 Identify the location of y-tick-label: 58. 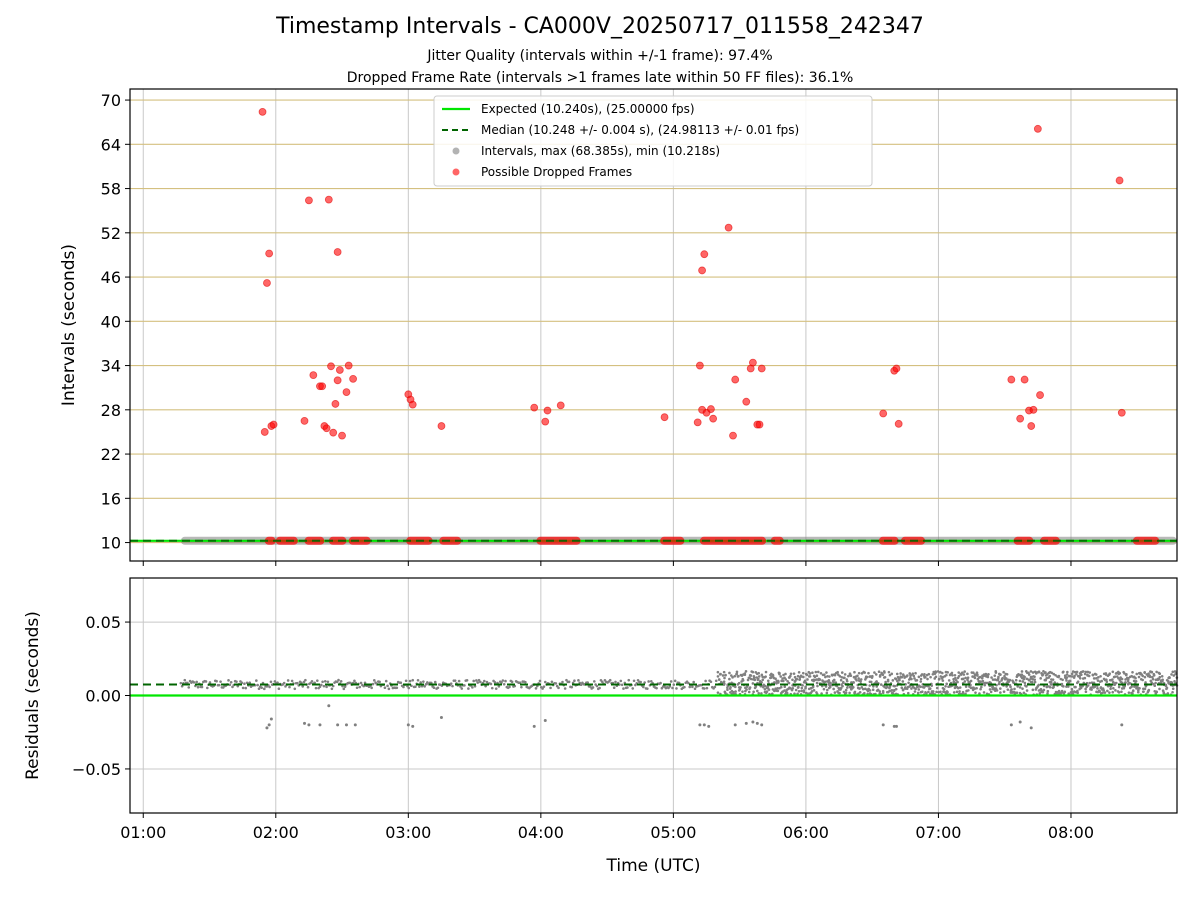
(111, 189).